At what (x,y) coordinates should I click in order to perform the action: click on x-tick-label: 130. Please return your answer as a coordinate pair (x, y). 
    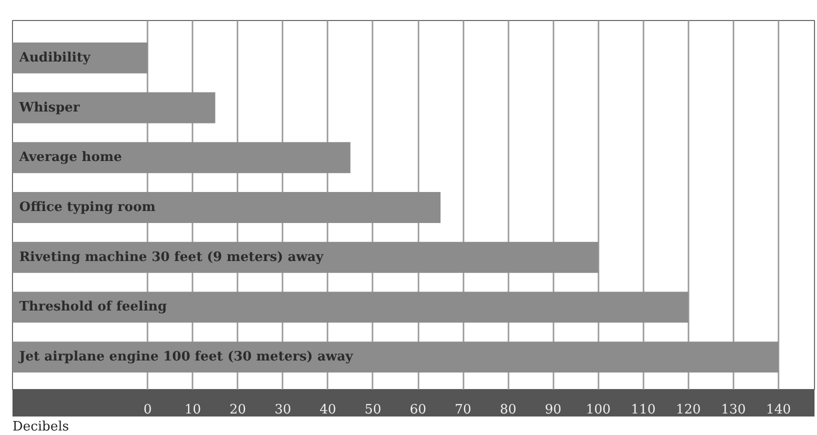
    Looking at the image, I should click on (733, 410).